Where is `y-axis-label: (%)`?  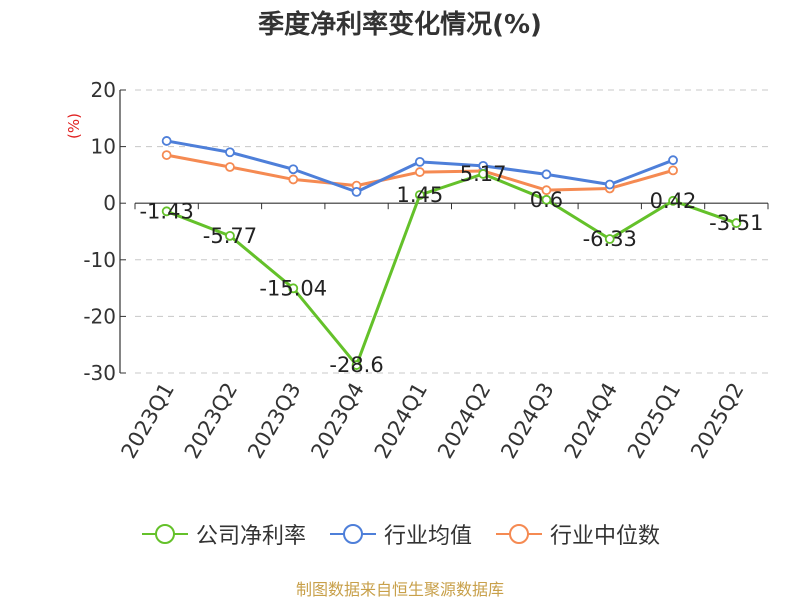
y-axis-label: (%) is located at coordinates (74, 126).